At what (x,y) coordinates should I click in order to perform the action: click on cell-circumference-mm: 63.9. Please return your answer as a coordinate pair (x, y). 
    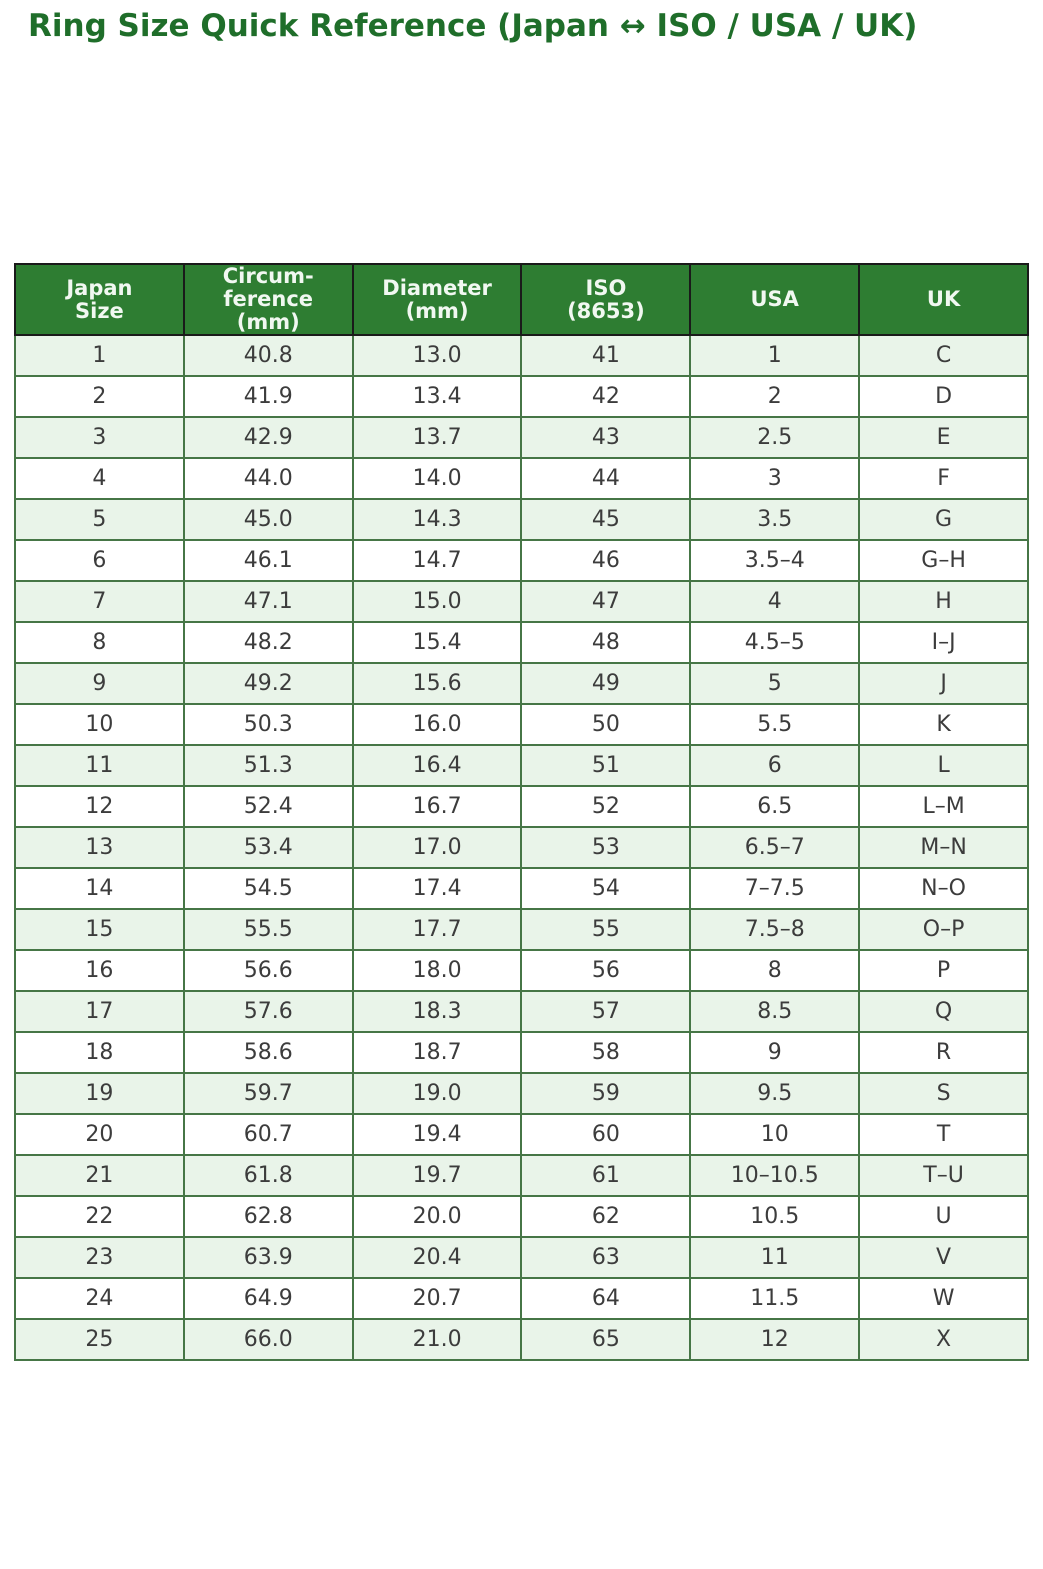
    Looking at the image, I should click on (268, 1257).